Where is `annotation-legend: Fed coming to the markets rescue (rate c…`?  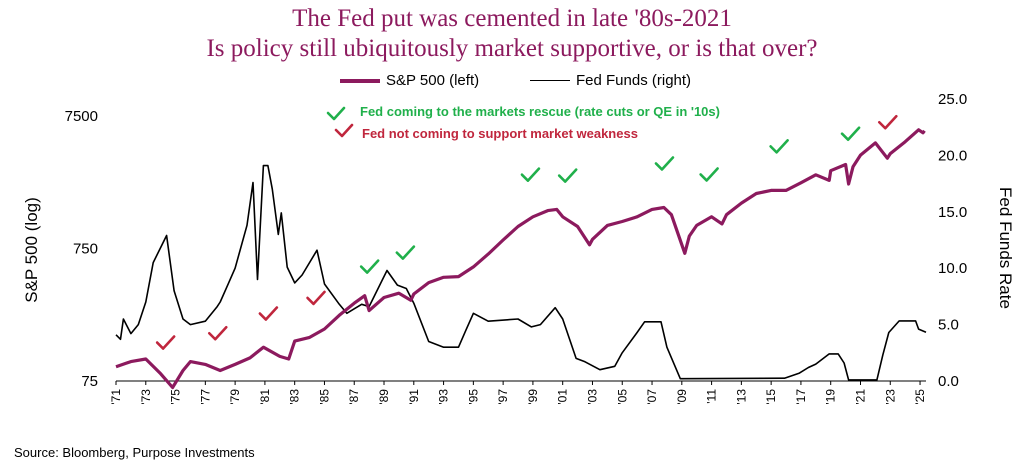 annotation-legend: Fed coming to the markets rescue (rate c… is located at coordinates (523, 122).